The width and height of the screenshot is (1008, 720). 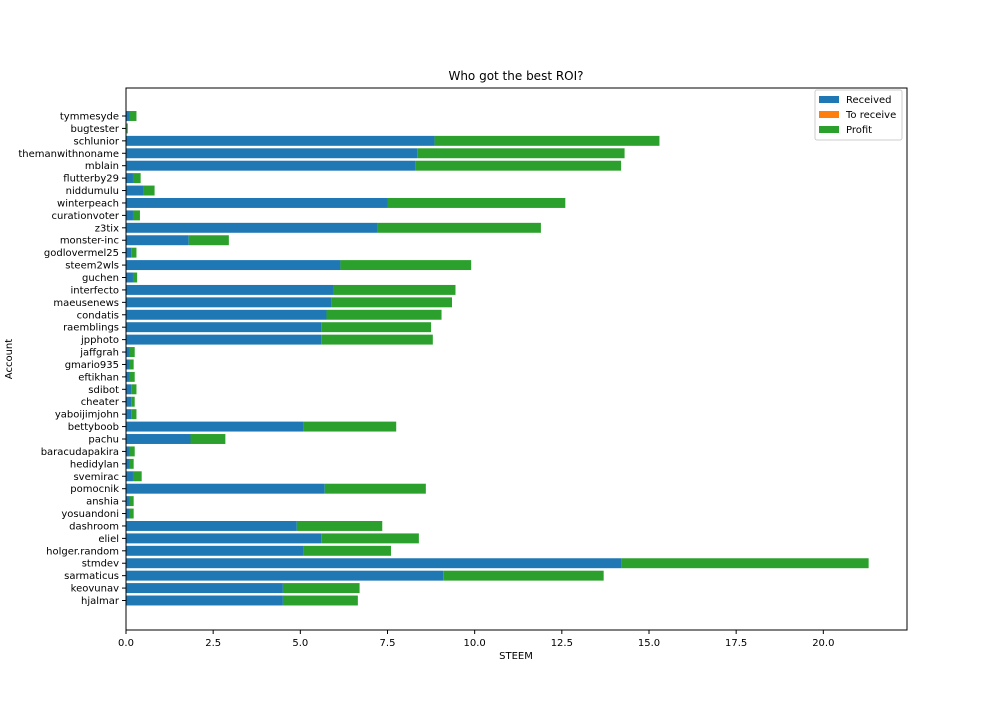 What do you see at coordinates (129, 389) in the screenshot?
I see `bar-received-sdibot` at bounding box center [129, 389].